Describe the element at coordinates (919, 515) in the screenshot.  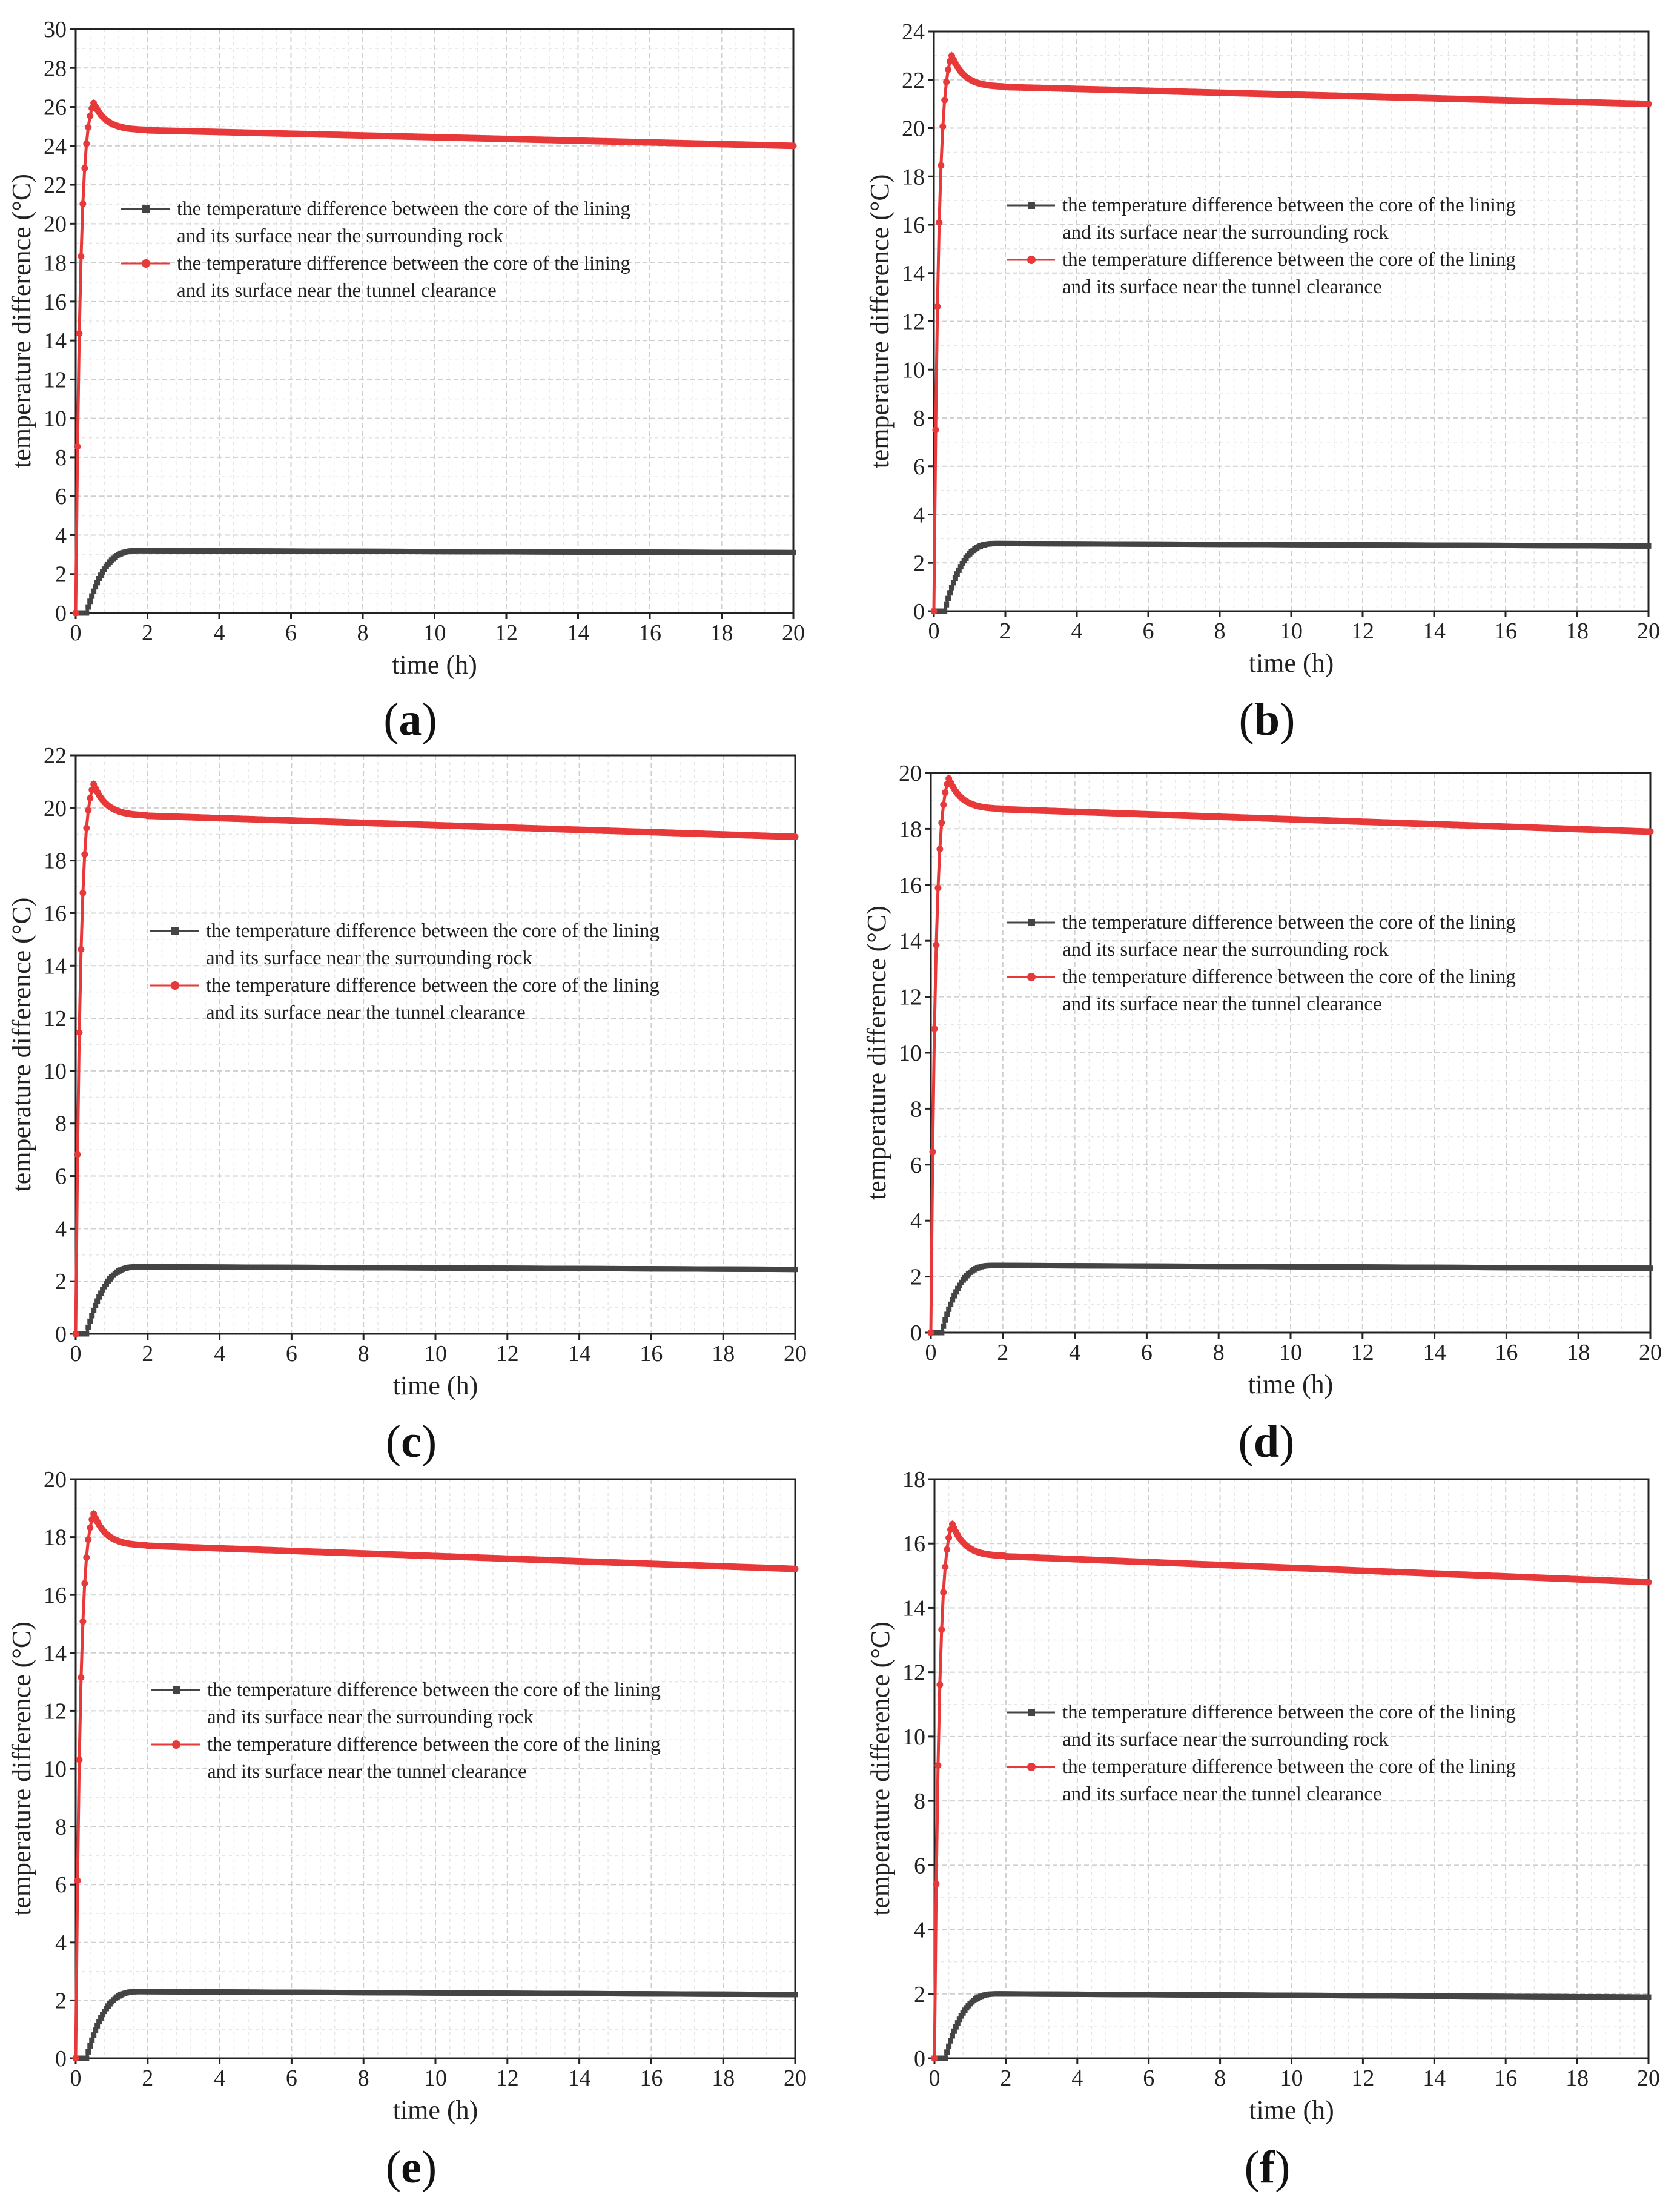
I see `y-tick-label: 4` at that location.